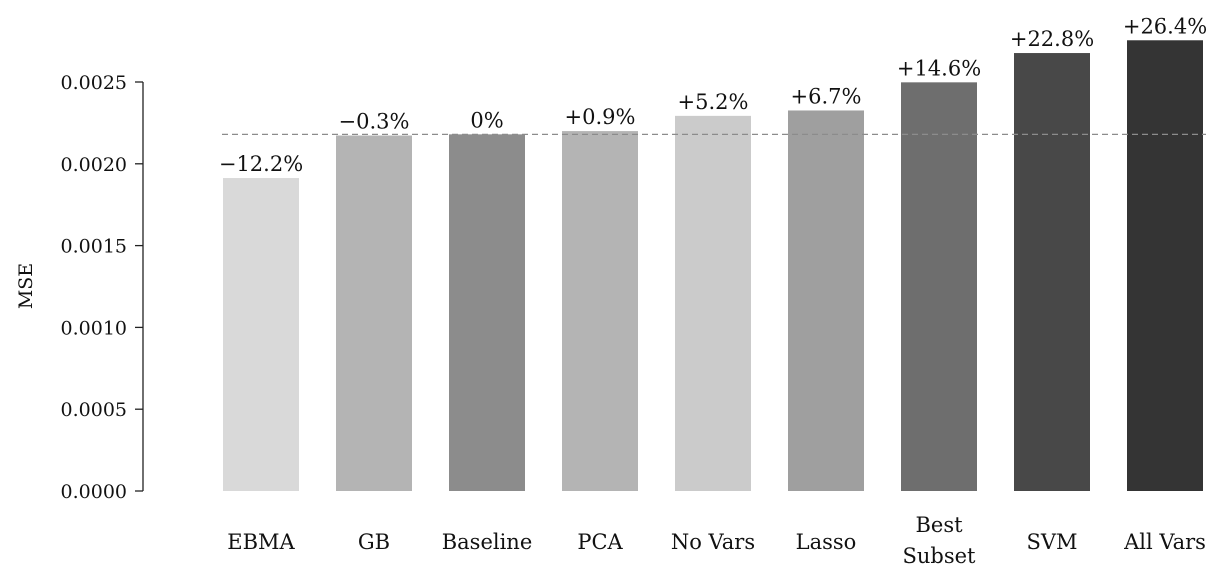 This screenshot has width=1211, height=566. I want to click on data-label: +0.9%, so click(600, 117).